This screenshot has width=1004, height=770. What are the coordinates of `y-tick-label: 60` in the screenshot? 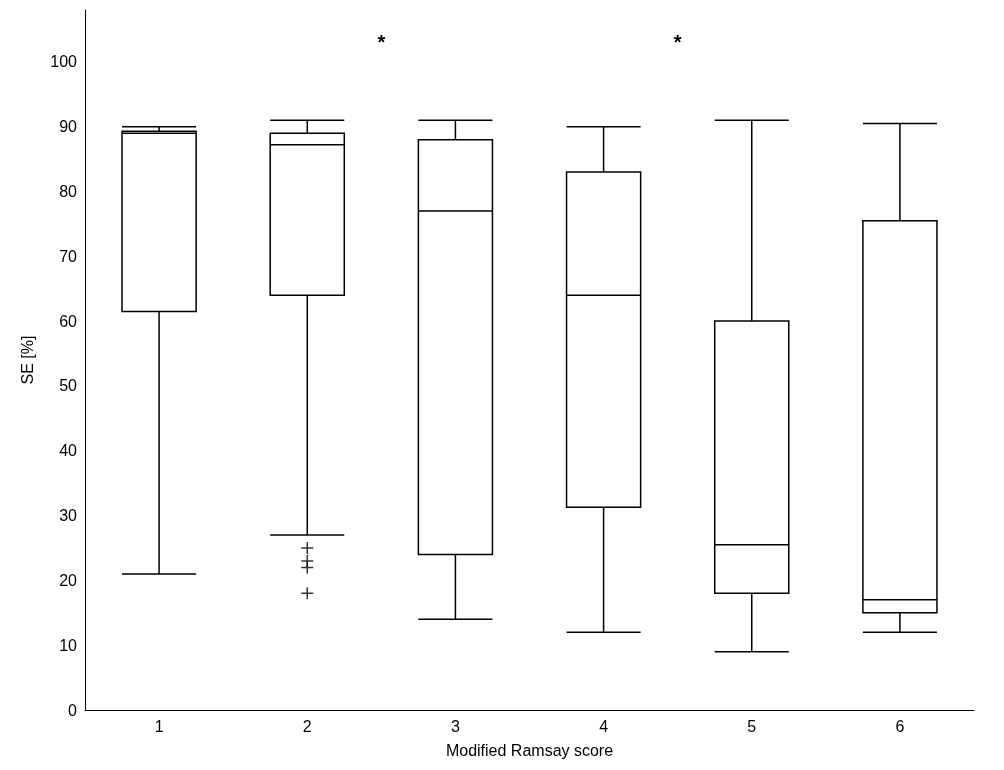 It's located at (68, 321).